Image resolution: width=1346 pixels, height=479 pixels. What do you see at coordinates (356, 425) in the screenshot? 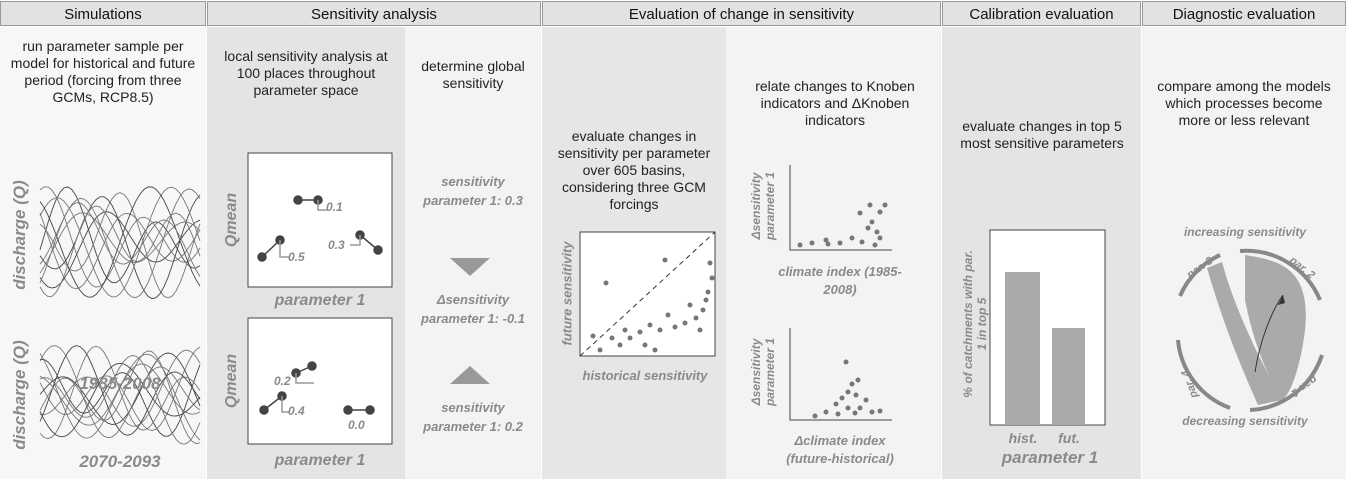
I see `value-label: 0.0` at bounding box center [356, 425].